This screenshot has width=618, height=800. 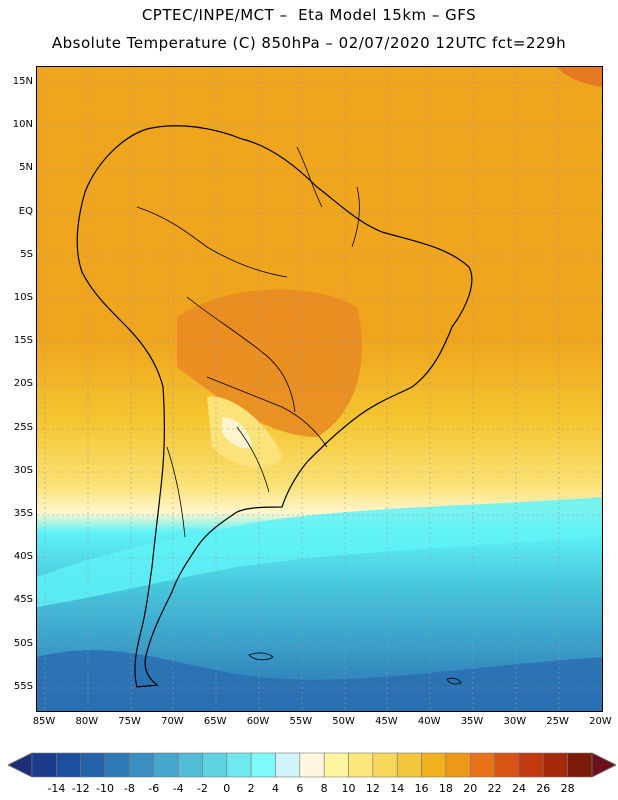 What do you see at coordinates (579, 77) in the screenshot?
I see `hot-ne-corner` at bounding box center [579, 77].